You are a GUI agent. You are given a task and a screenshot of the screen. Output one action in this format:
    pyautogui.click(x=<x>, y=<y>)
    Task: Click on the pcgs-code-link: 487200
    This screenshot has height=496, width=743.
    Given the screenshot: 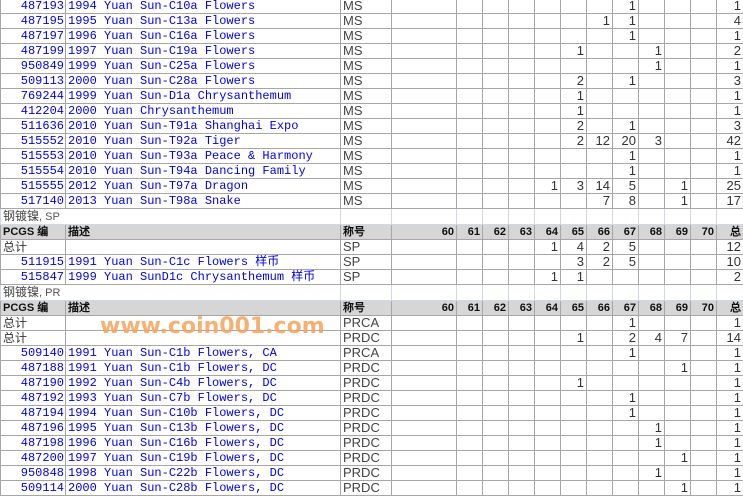 What is the action you would take?
    pyautogui.click(x=33, y=458)
    